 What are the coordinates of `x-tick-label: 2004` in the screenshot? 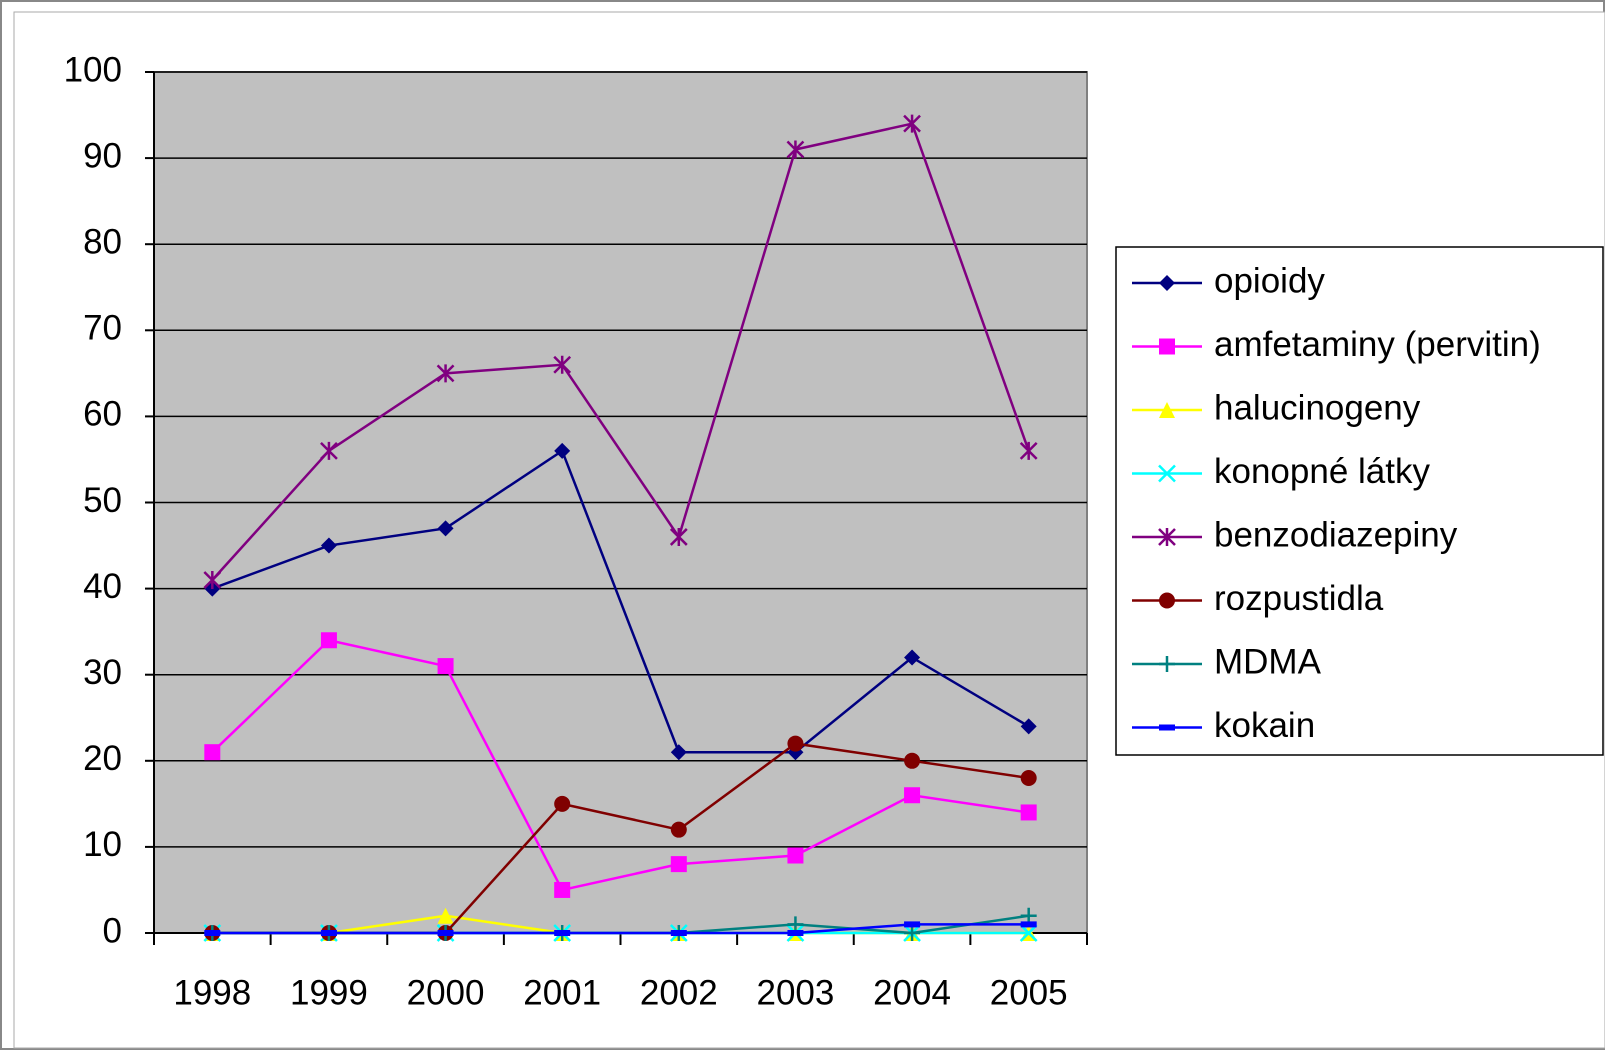 It's located at (912, 992).